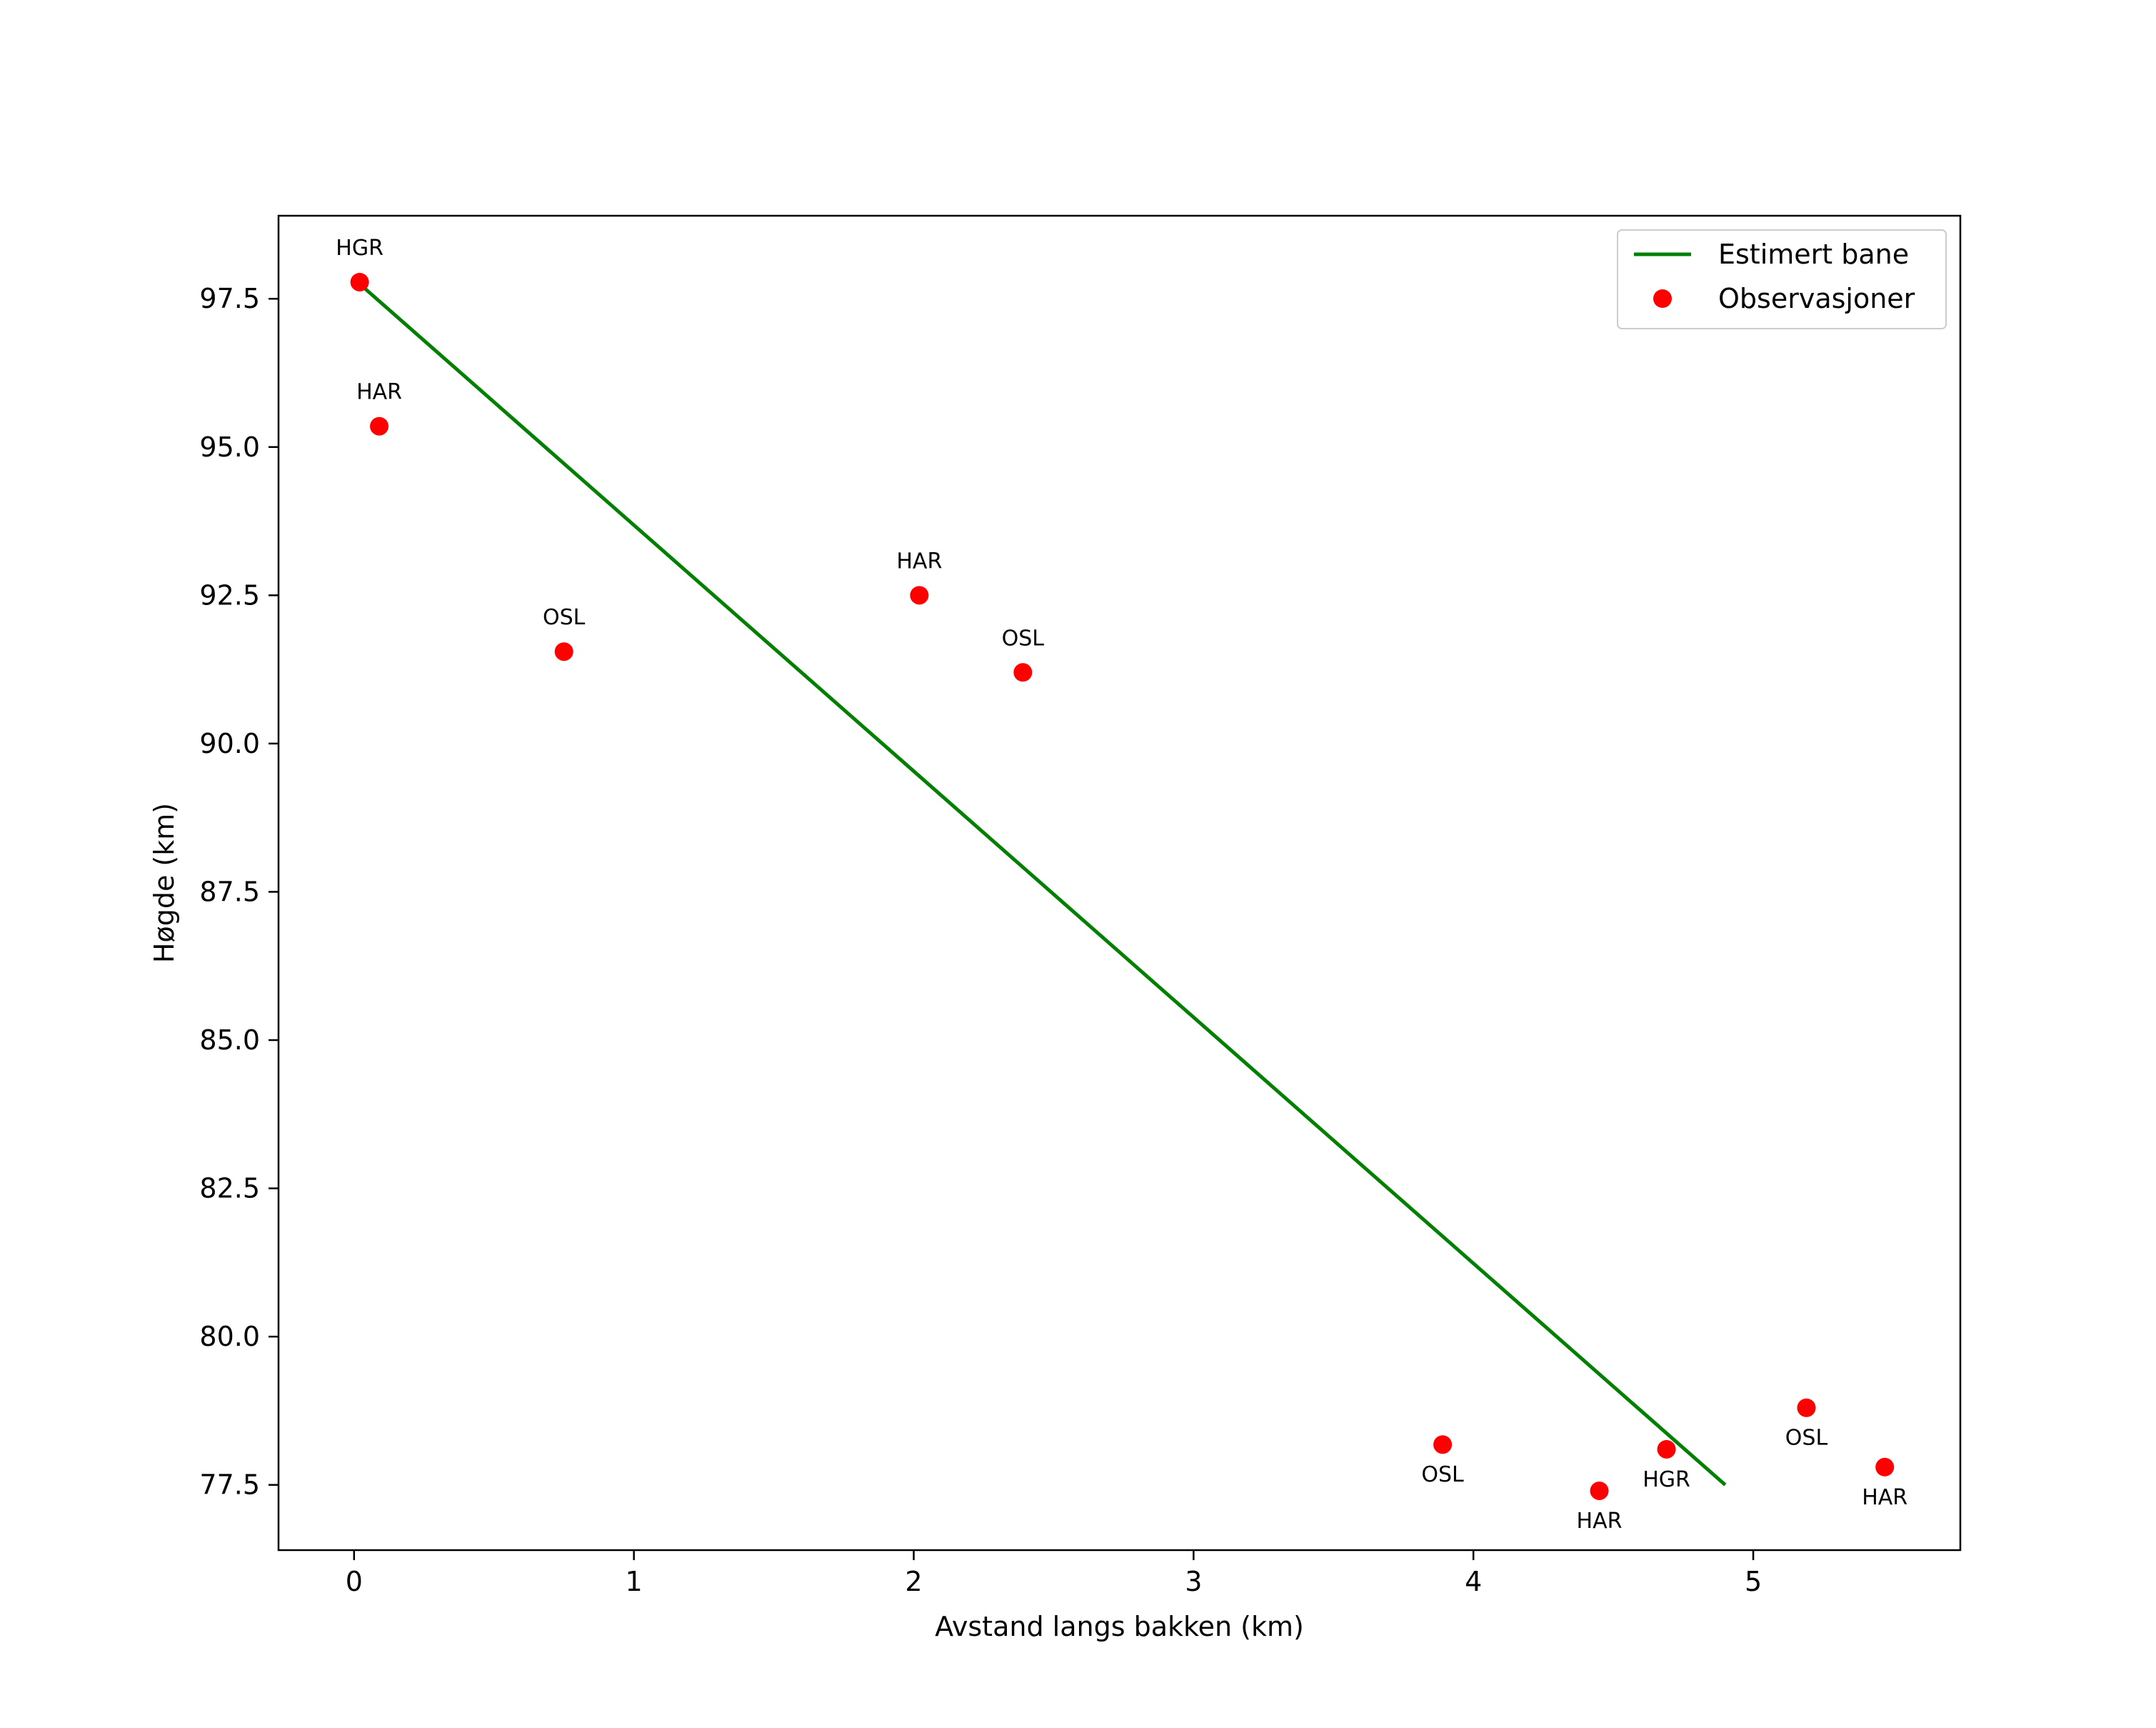 This screenshot has height=1728, width=2156. I want to click on legend-label-estimert-bane: Estimert bane, so click(1814, 254).